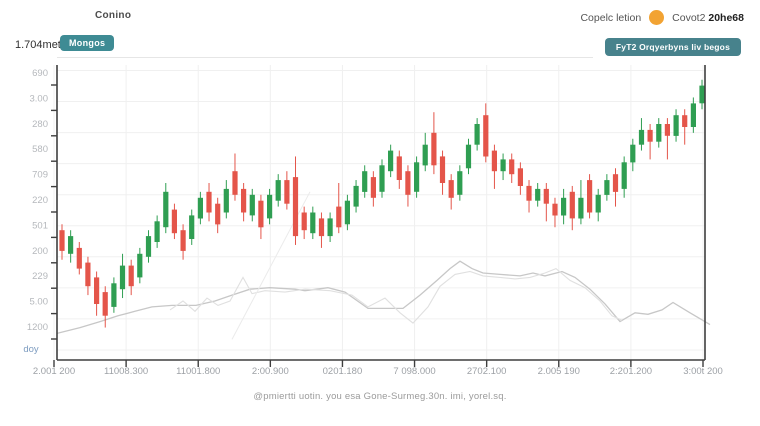  I want to click on x-axis-label: 2:00.900, so click(270, 371).